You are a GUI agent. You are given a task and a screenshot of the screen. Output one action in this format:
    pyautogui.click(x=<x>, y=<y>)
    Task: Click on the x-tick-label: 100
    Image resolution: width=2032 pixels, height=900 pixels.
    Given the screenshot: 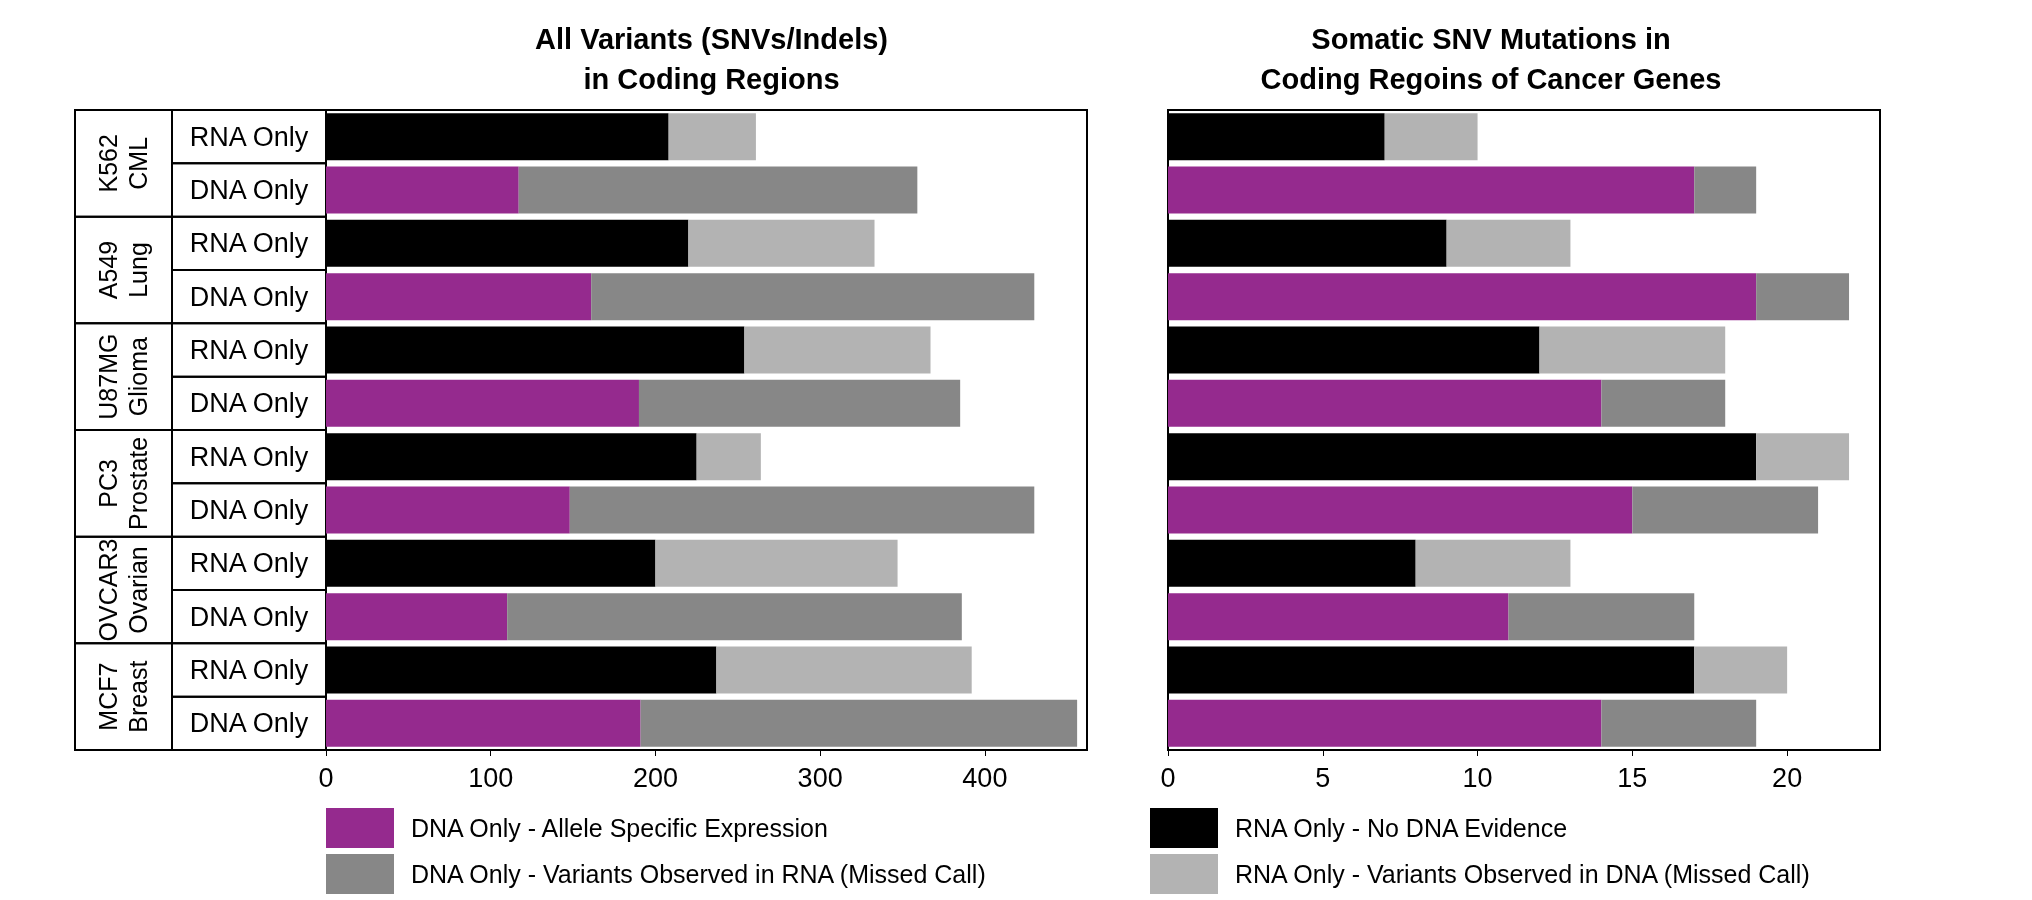 What is the action you would take?
    pyautogui.click(x=491, y=777)
    